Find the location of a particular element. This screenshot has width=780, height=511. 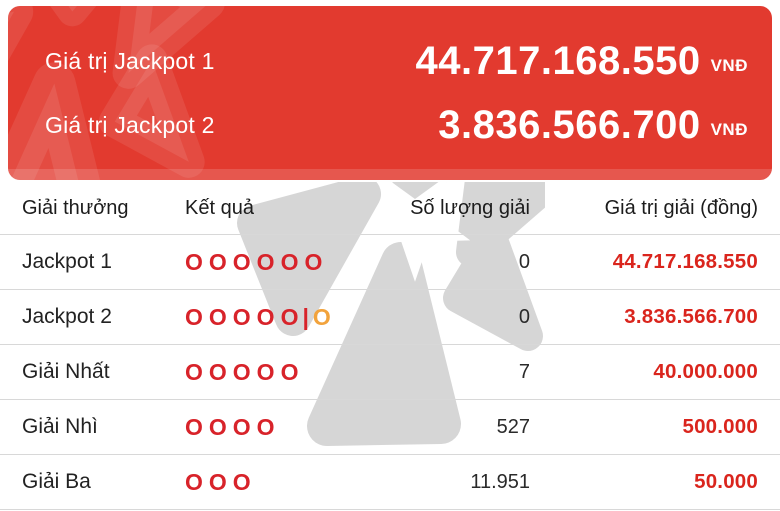

table-row: Giải Ba O O O 11.951 50.000 is located at coordinates (390, 482).